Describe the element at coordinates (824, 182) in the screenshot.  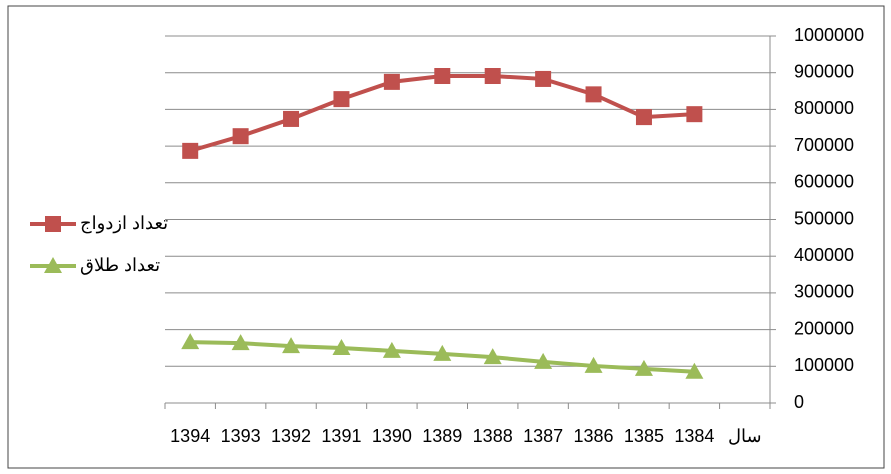
I see `y-tick-label: 600000` at that location.